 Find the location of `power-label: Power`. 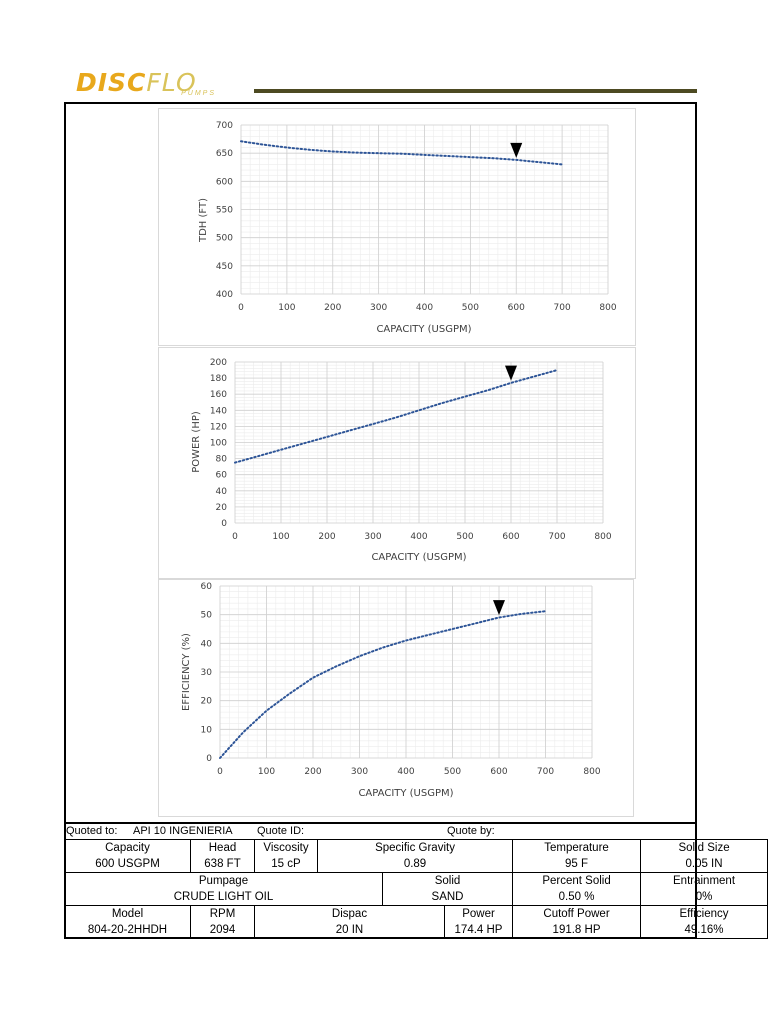

power-label: Power is located at coordinates (478, 914).